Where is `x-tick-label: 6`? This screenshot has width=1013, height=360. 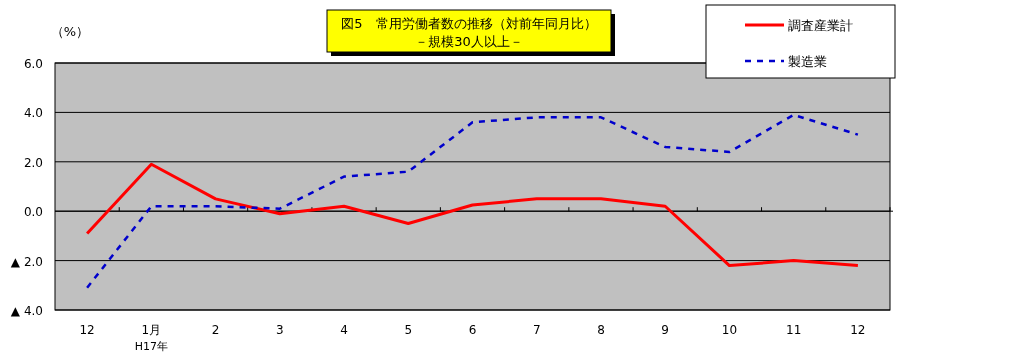 x-tick-label: 6 is located at coordinates (472, 330).